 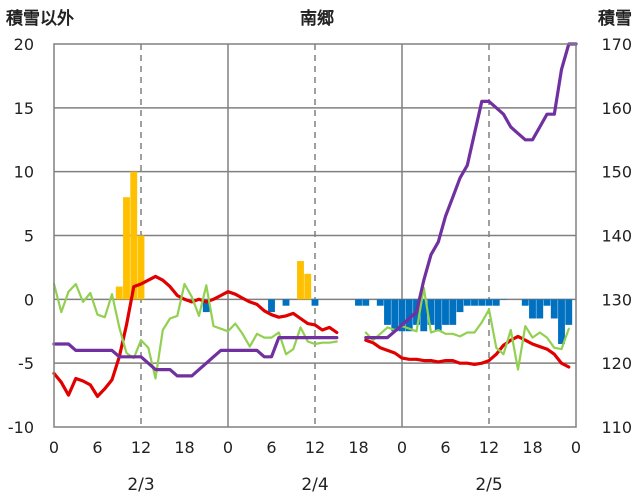 I want to click on date-label: 2/3, so click(x=140, y=485).